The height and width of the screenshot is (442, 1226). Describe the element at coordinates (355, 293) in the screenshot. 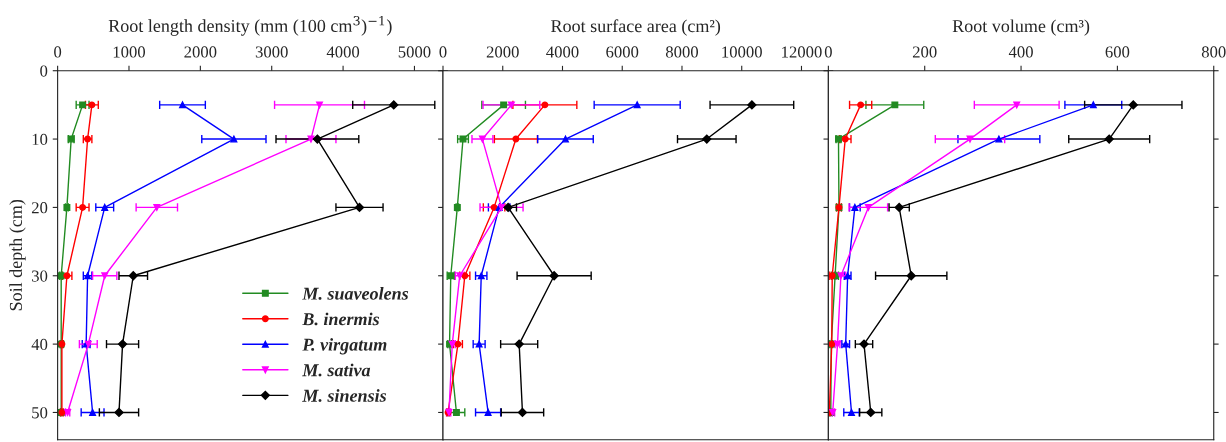

I see `legend-label: M. suaveolens` at that location.